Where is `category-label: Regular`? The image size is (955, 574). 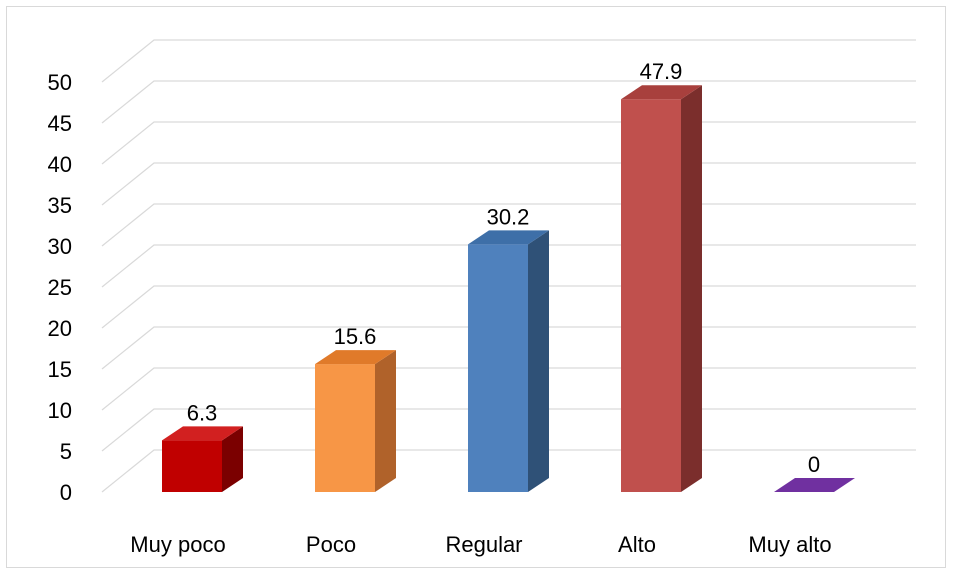 category-label: Regular is located at coordinates (483, 544).